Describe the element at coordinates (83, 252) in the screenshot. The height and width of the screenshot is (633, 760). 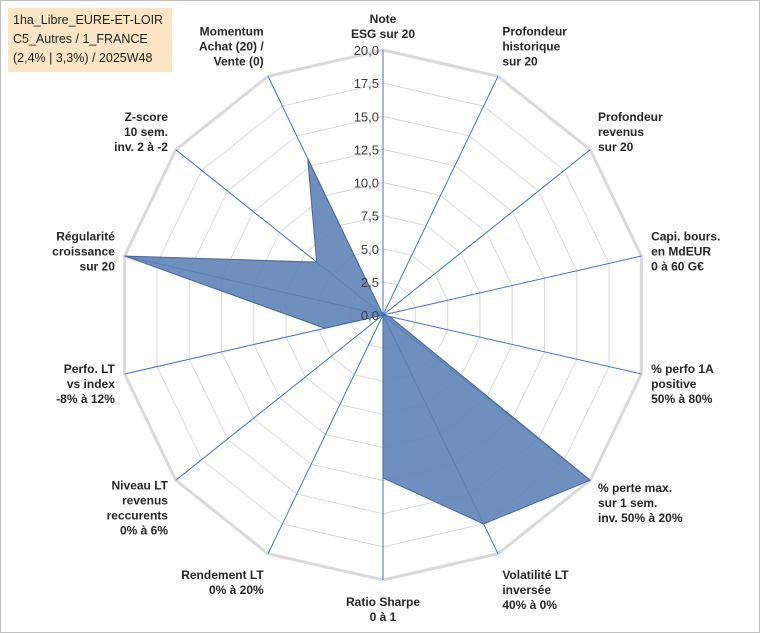
I see `axis-label: Régularité croissance sur 20` at that location.